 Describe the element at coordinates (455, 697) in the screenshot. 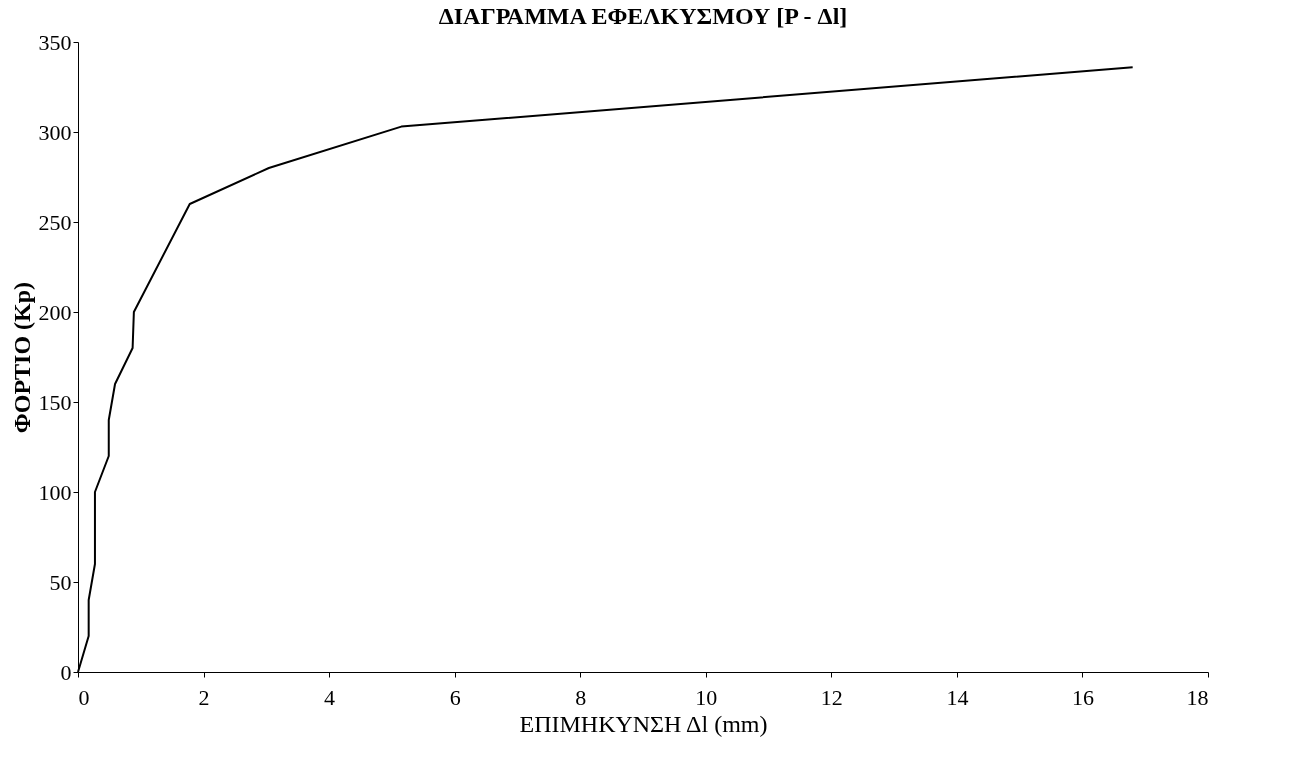

I see `x-tick-label: 6` at that location.